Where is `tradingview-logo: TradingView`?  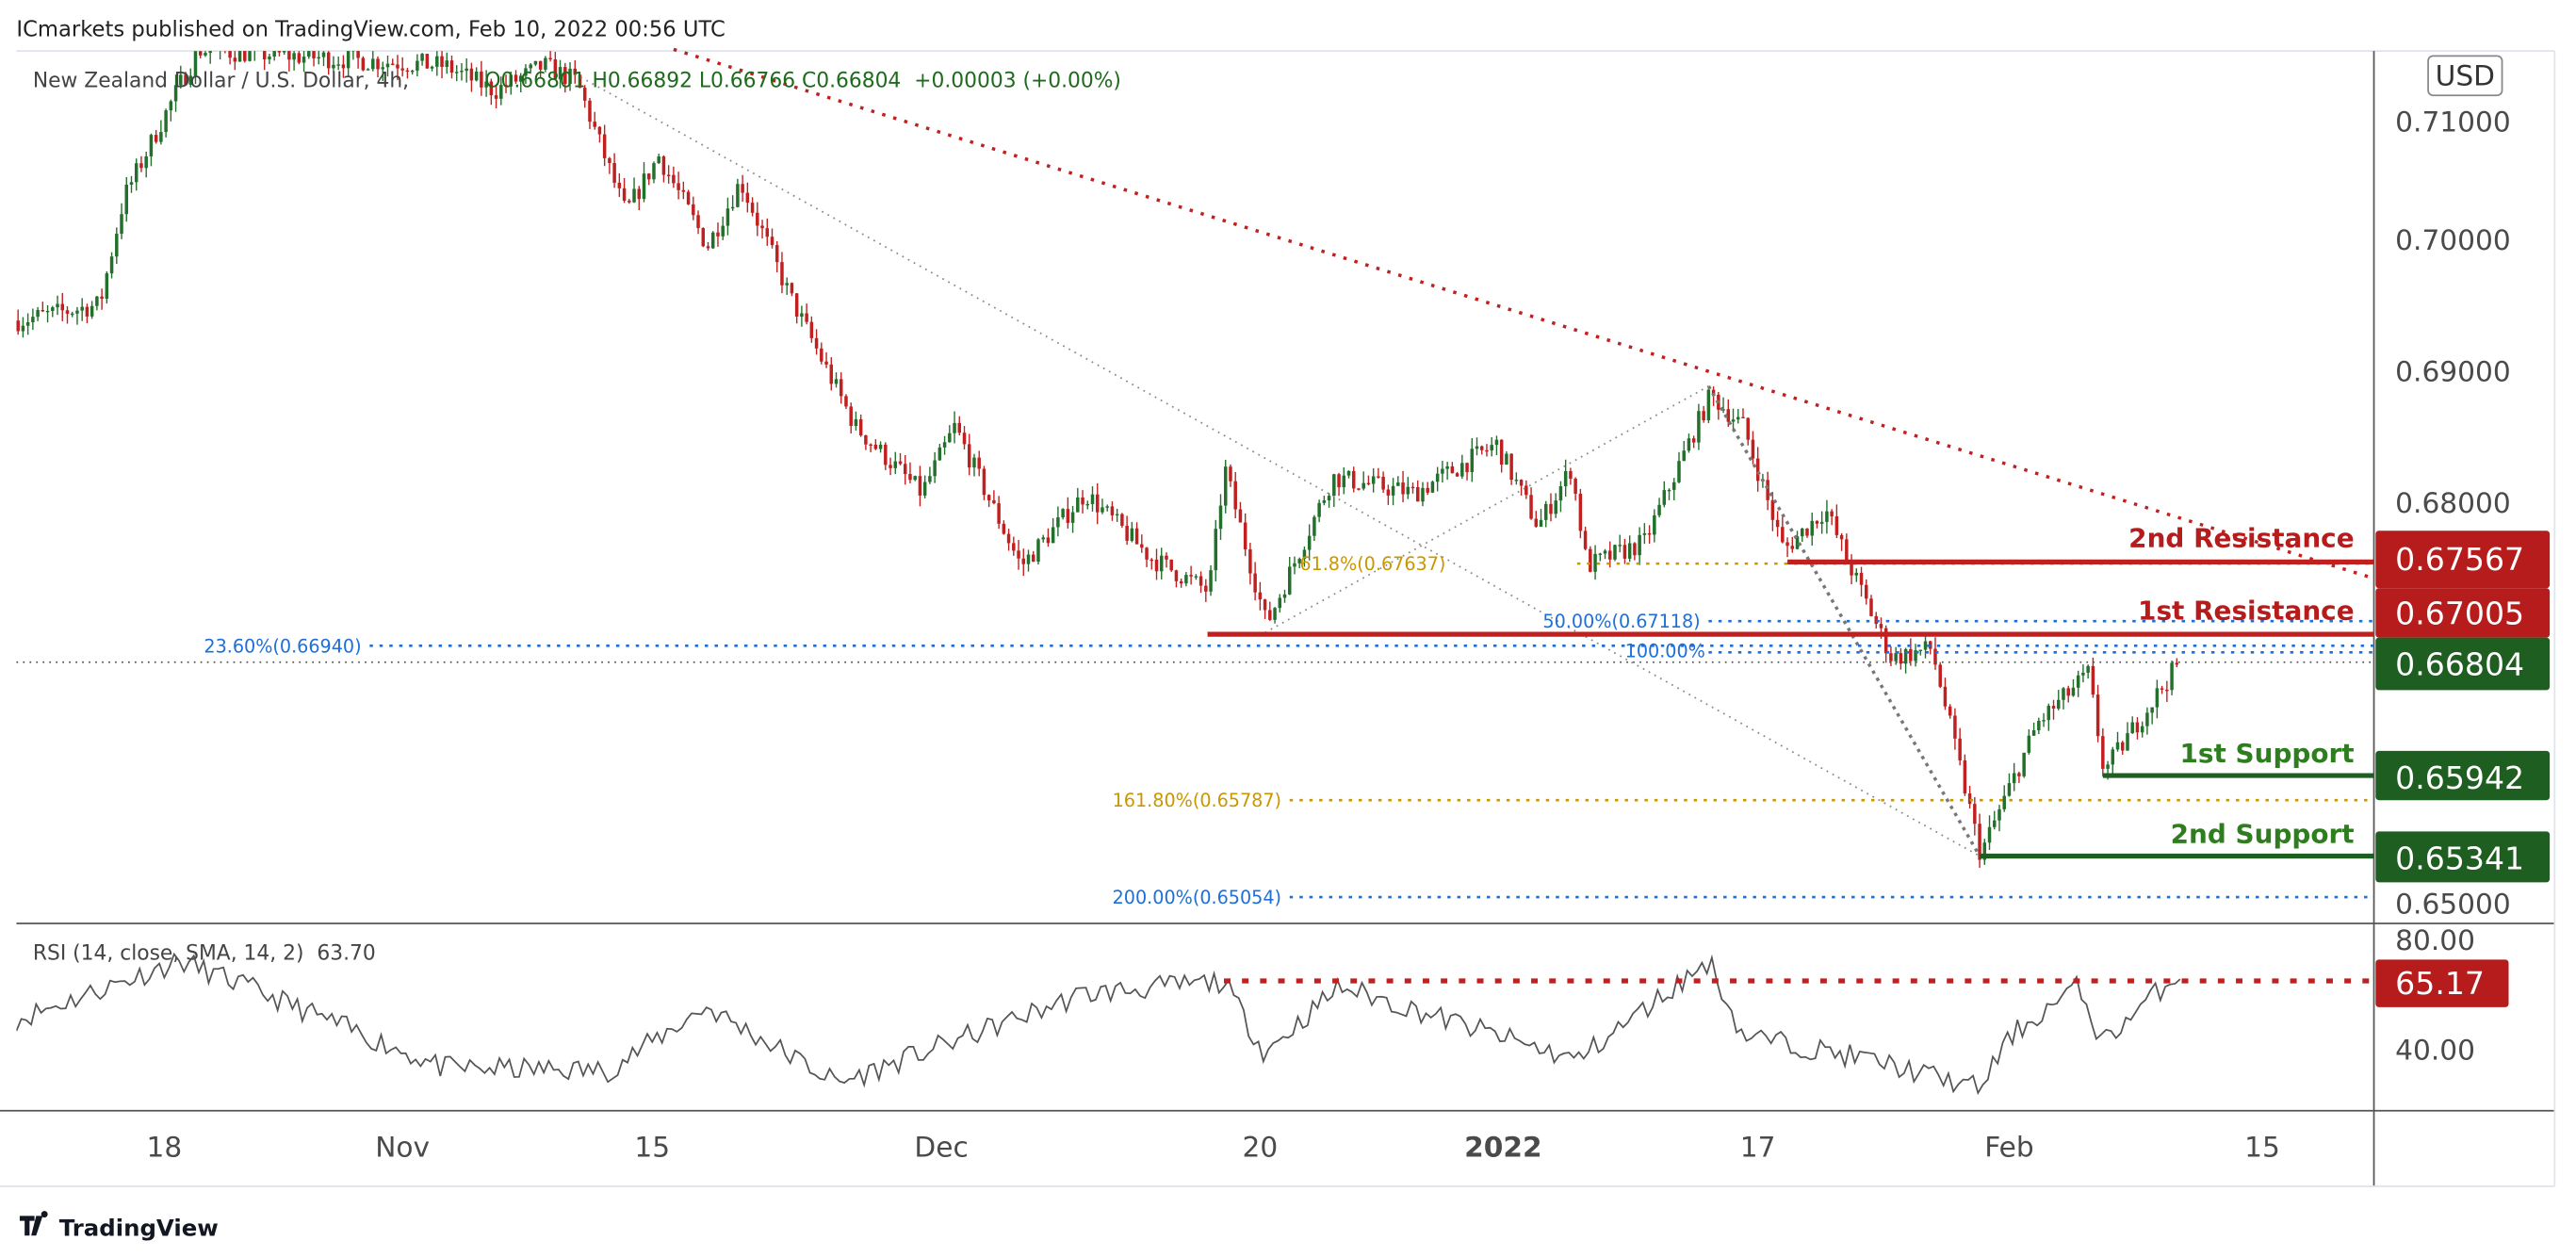 tradingview-logo: TradingView is located at coordinates (119, 1226).